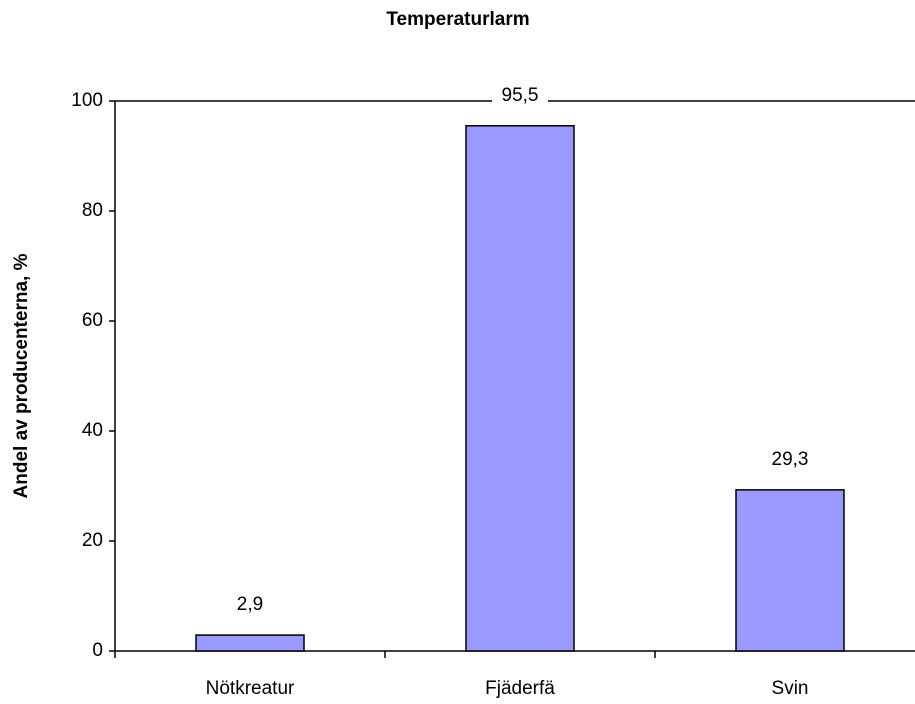 The height and width of the screenshot is (704, 915). Describe the element at coordinates (92, 210) in the screenshot. I see `y-tick-label: 80` at that location.